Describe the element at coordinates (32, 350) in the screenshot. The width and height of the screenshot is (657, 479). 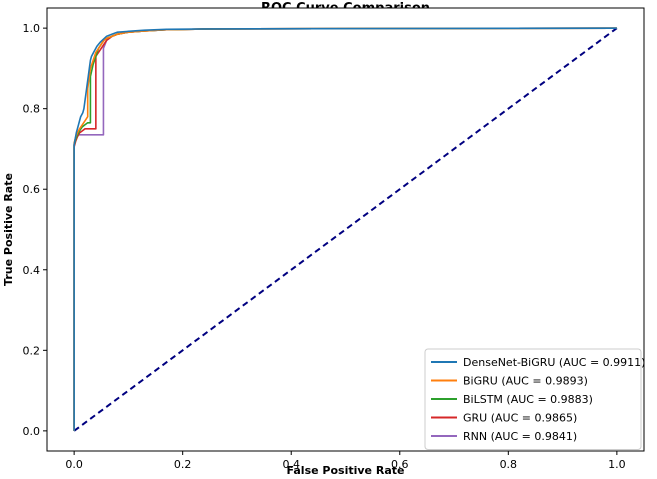
I see `y-tick-label: 0.2` at that location.